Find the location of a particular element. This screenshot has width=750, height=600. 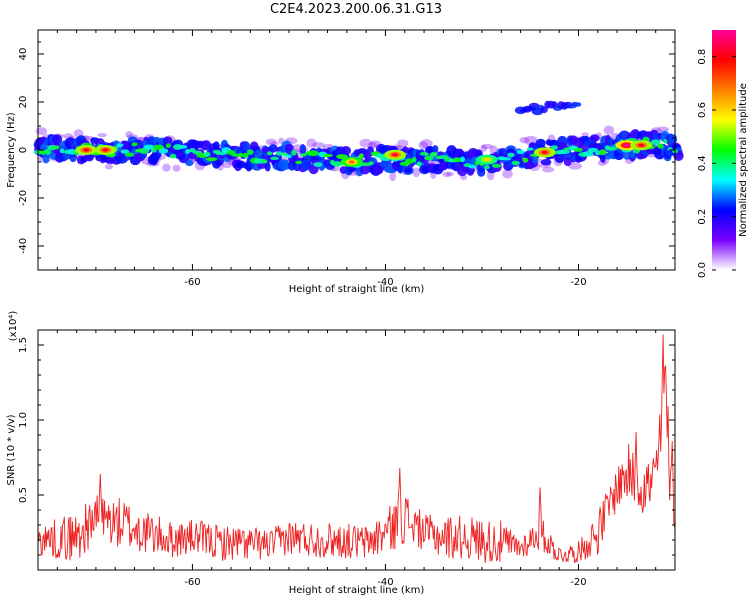

colorbar-tick-label: 0.6 is located at coordinates (702, 110).